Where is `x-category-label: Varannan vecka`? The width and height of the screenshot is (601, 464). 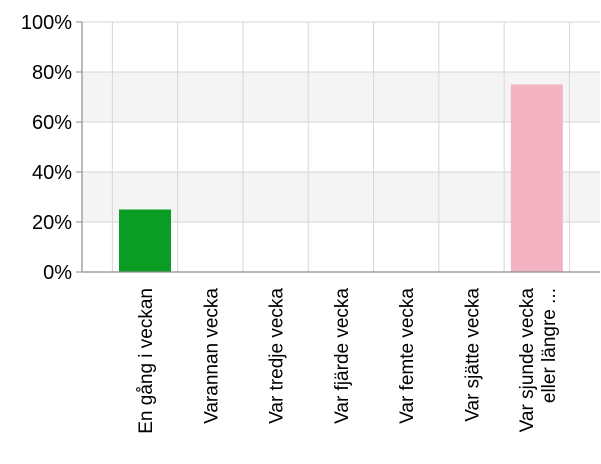 x-category-label: Varannan vecka is located at coordinates (211, 356).